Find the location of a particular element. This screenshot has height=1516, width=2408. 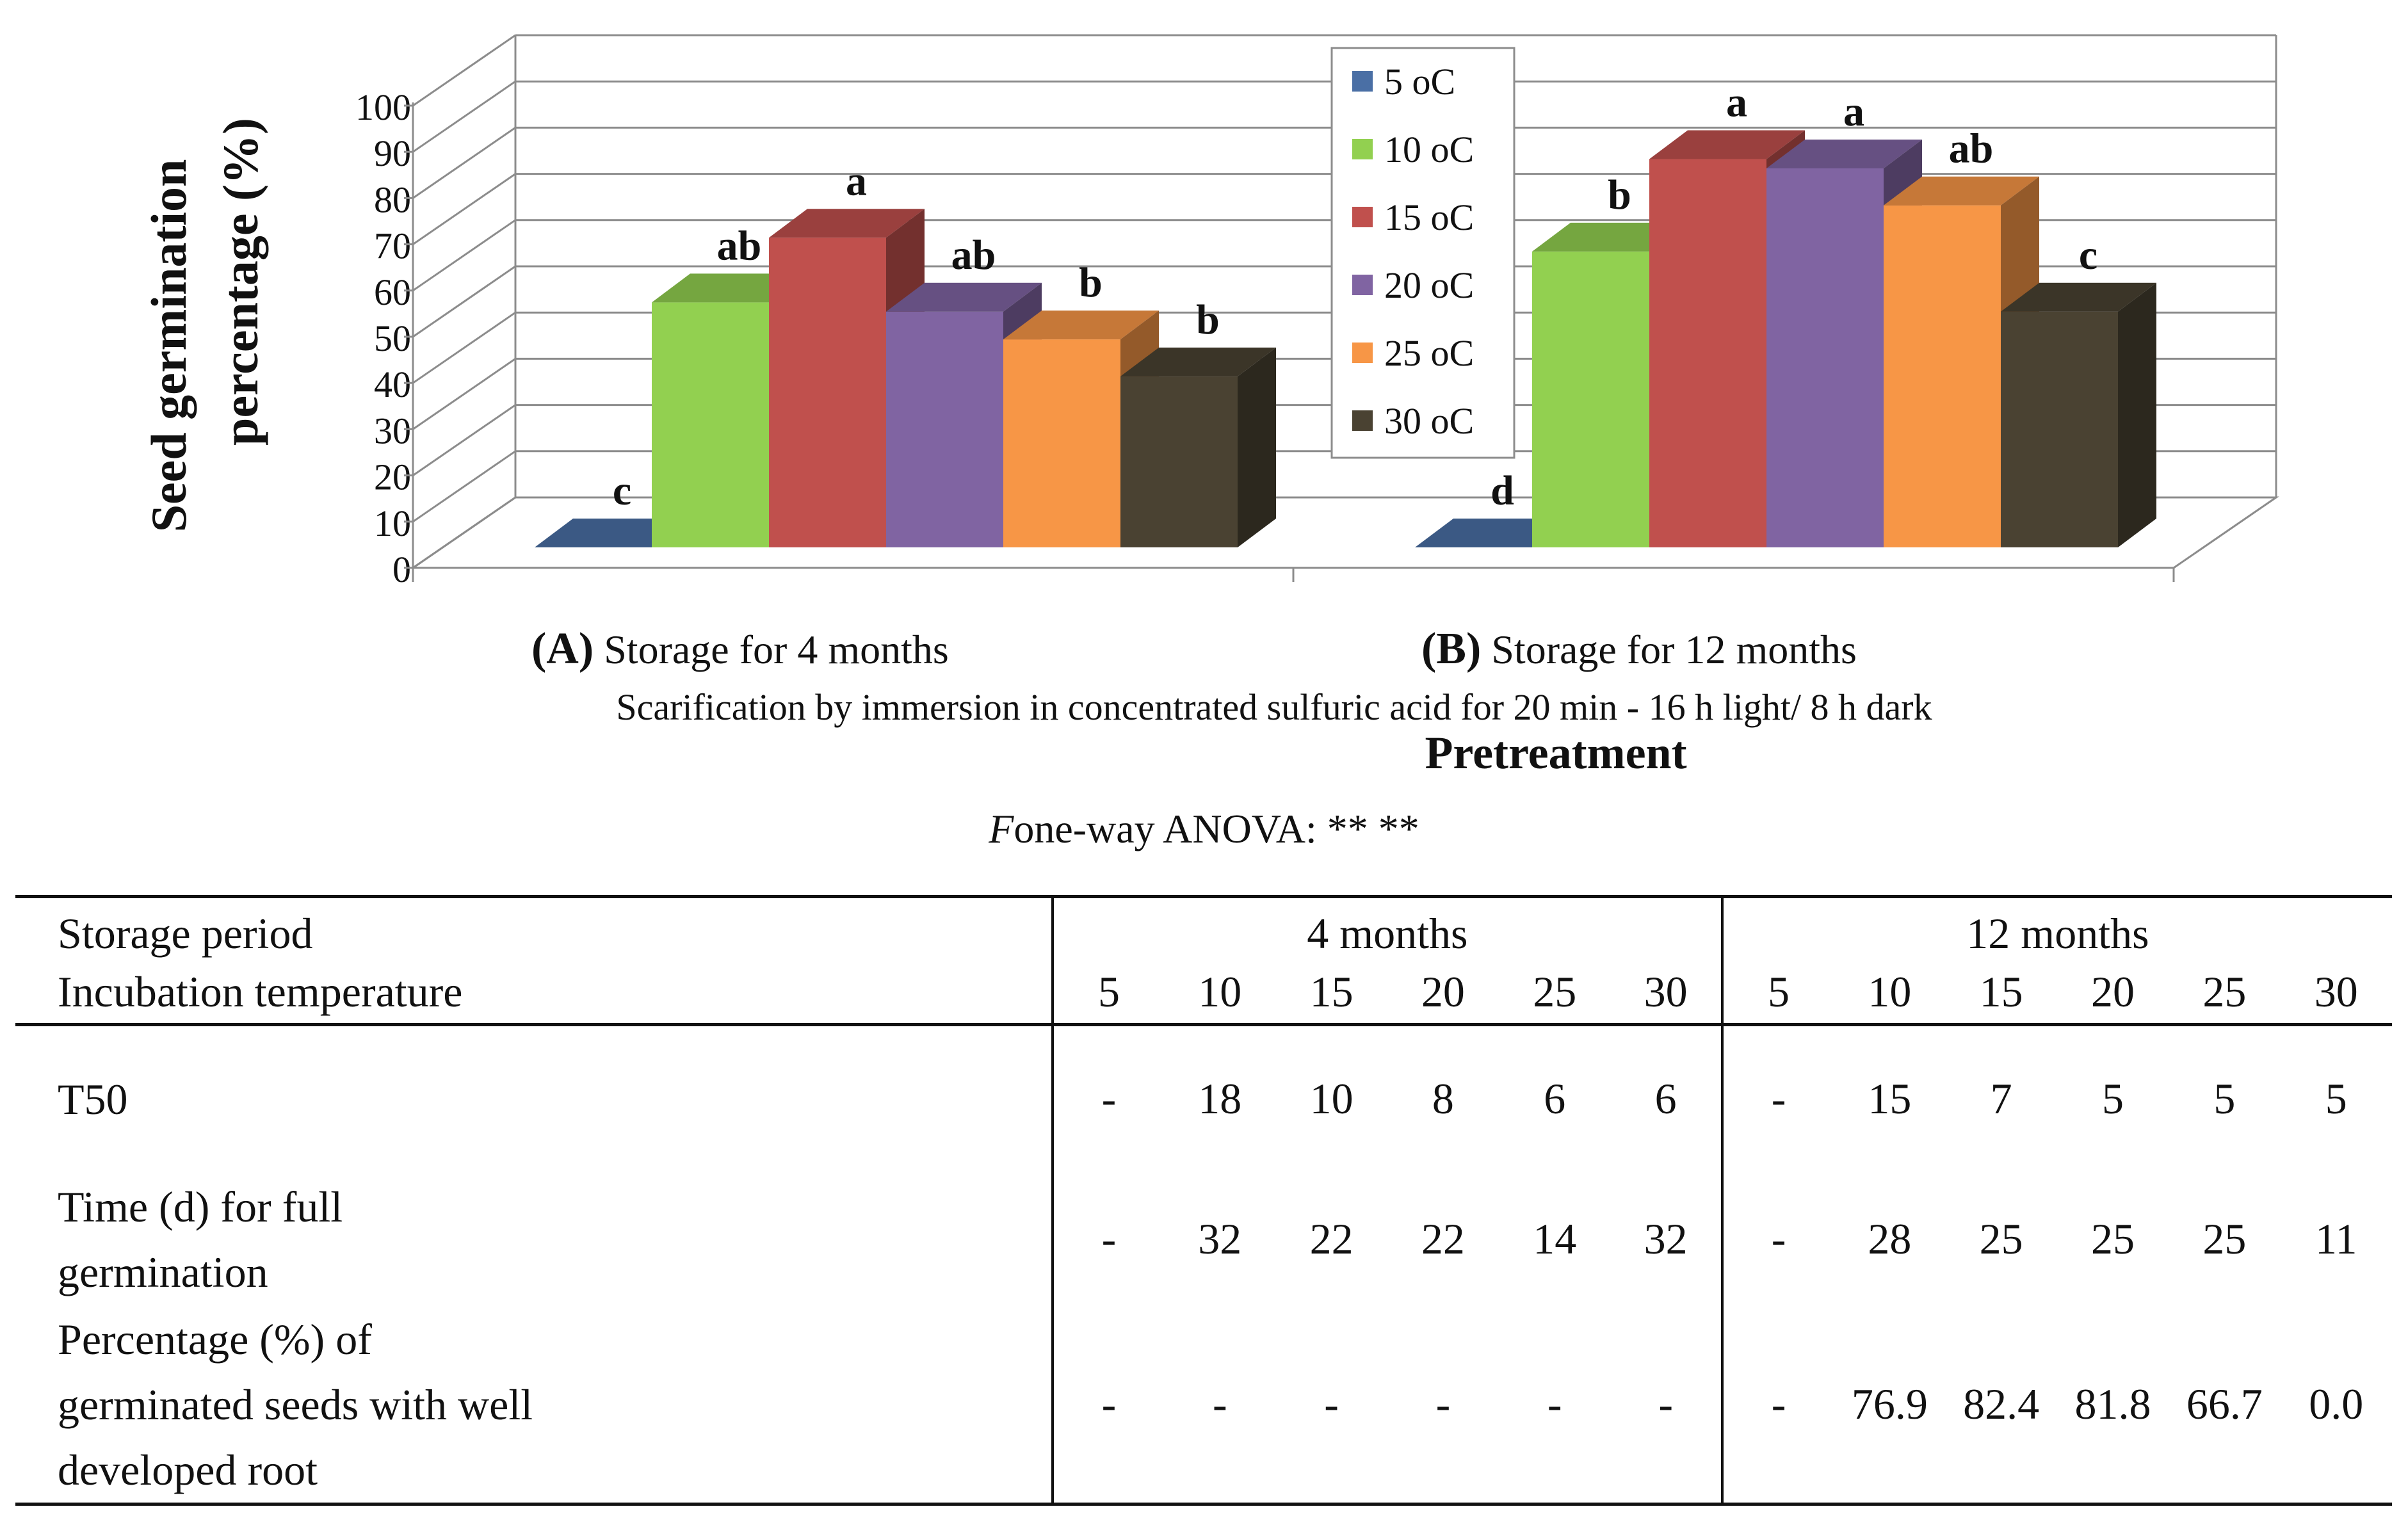

storage-group-header: 4 months is located at coordinates (1386, 928).